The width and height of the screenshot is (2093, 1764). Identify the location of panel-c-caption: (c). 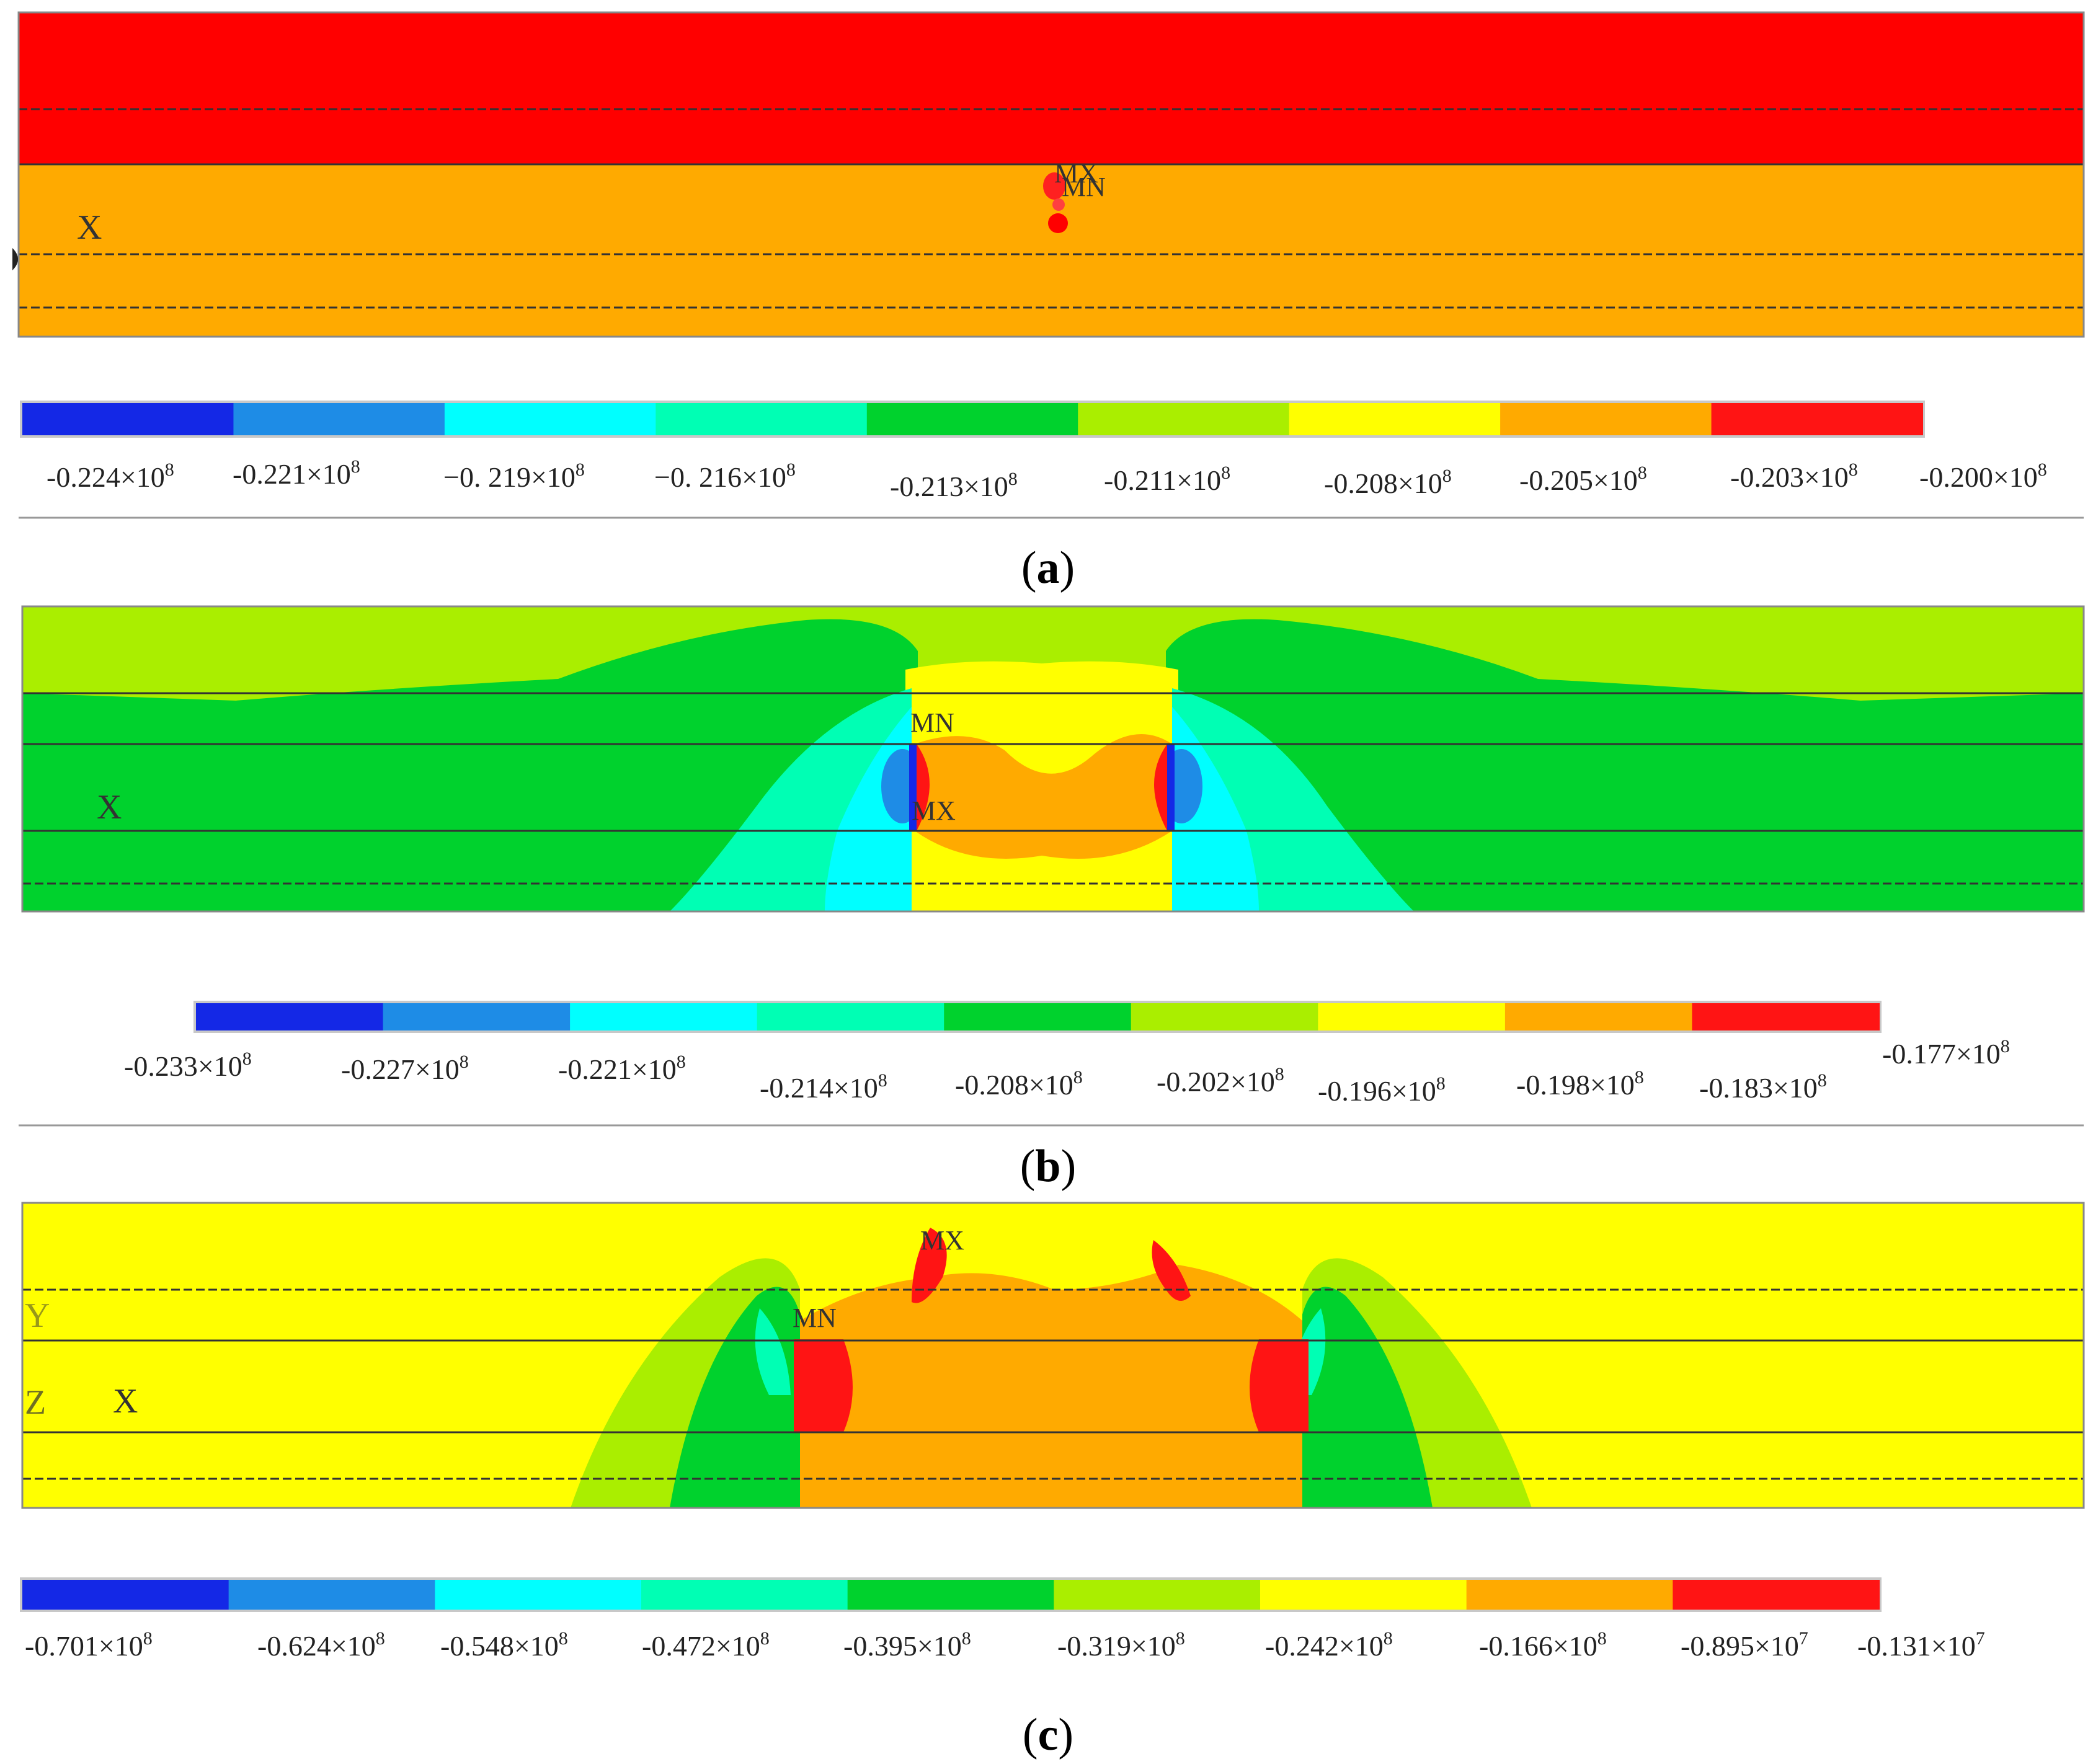
(1048, 1735).